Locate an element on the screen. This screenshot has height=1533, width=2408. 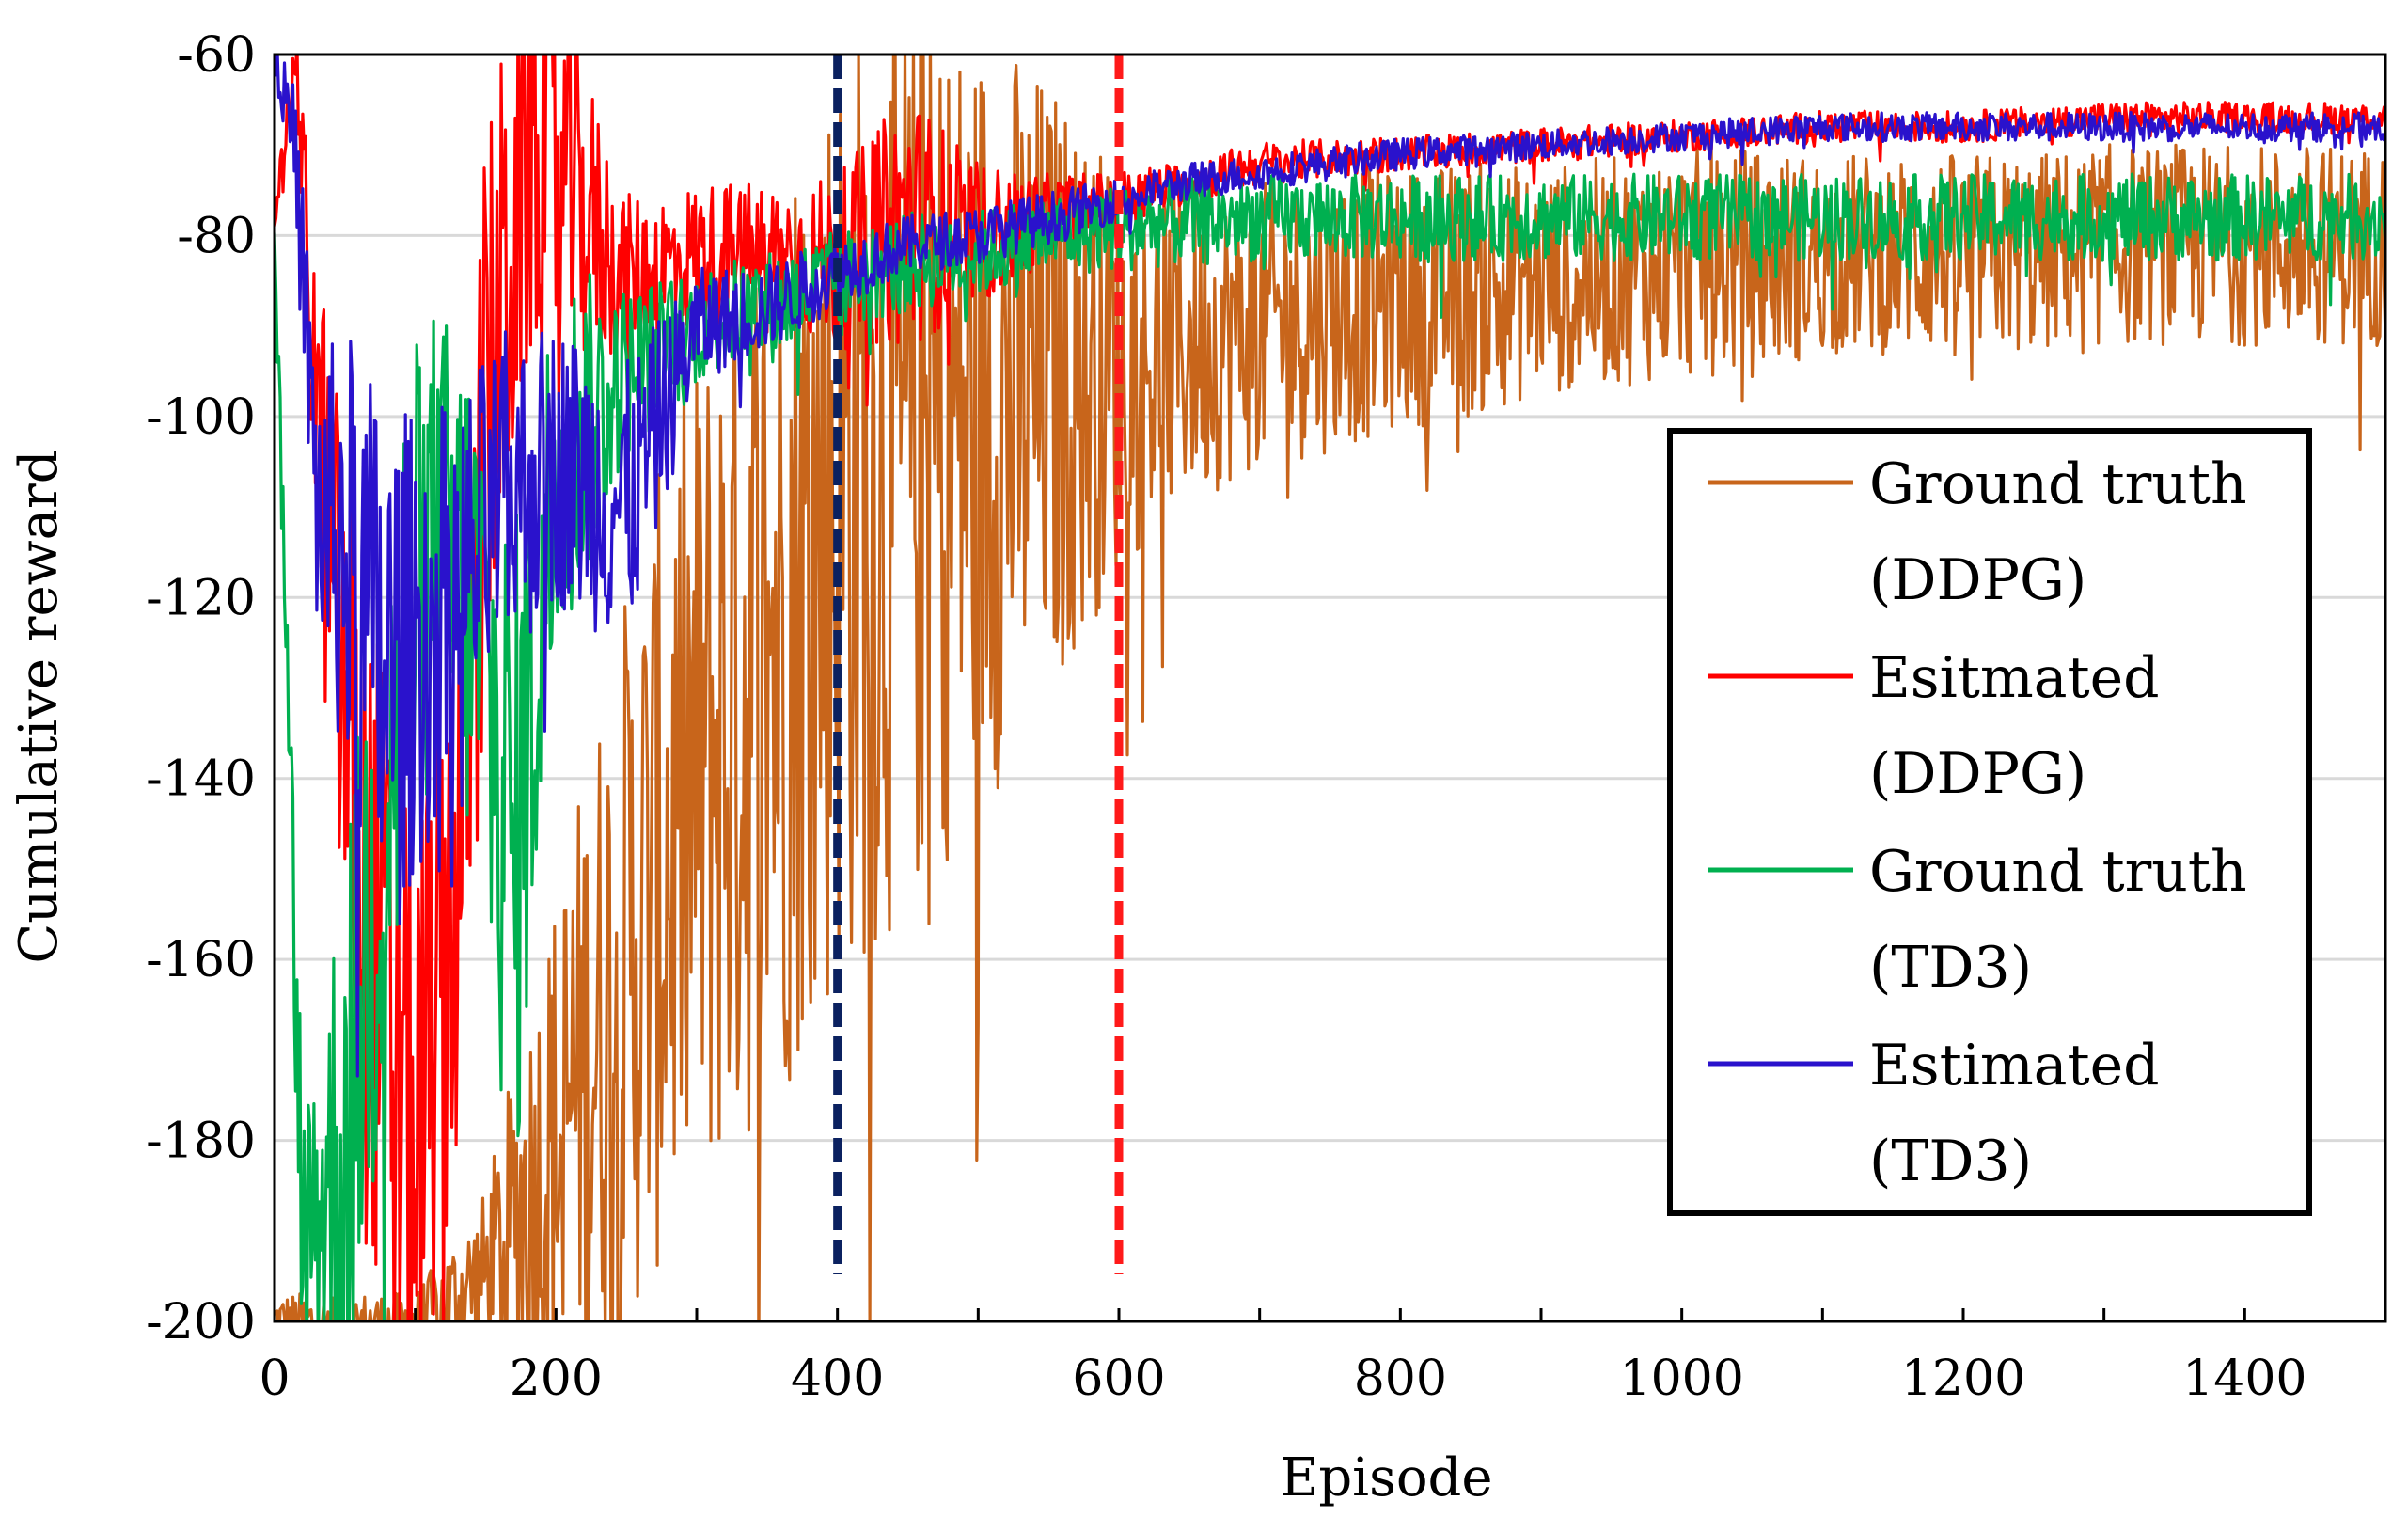
y-tick-label: -200 is located at coordinates (201, 1322).